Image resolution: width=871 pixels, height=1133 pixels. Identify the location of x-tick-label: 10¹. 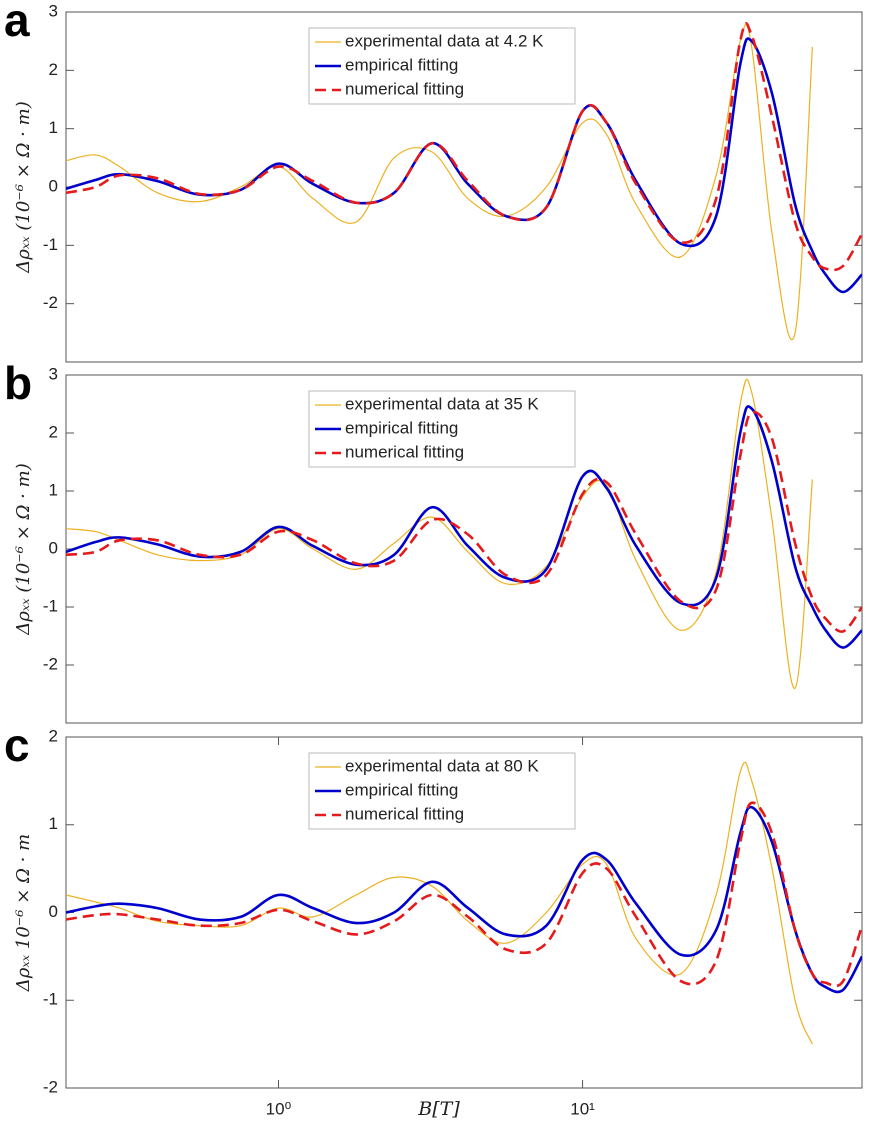
(582, 1108).